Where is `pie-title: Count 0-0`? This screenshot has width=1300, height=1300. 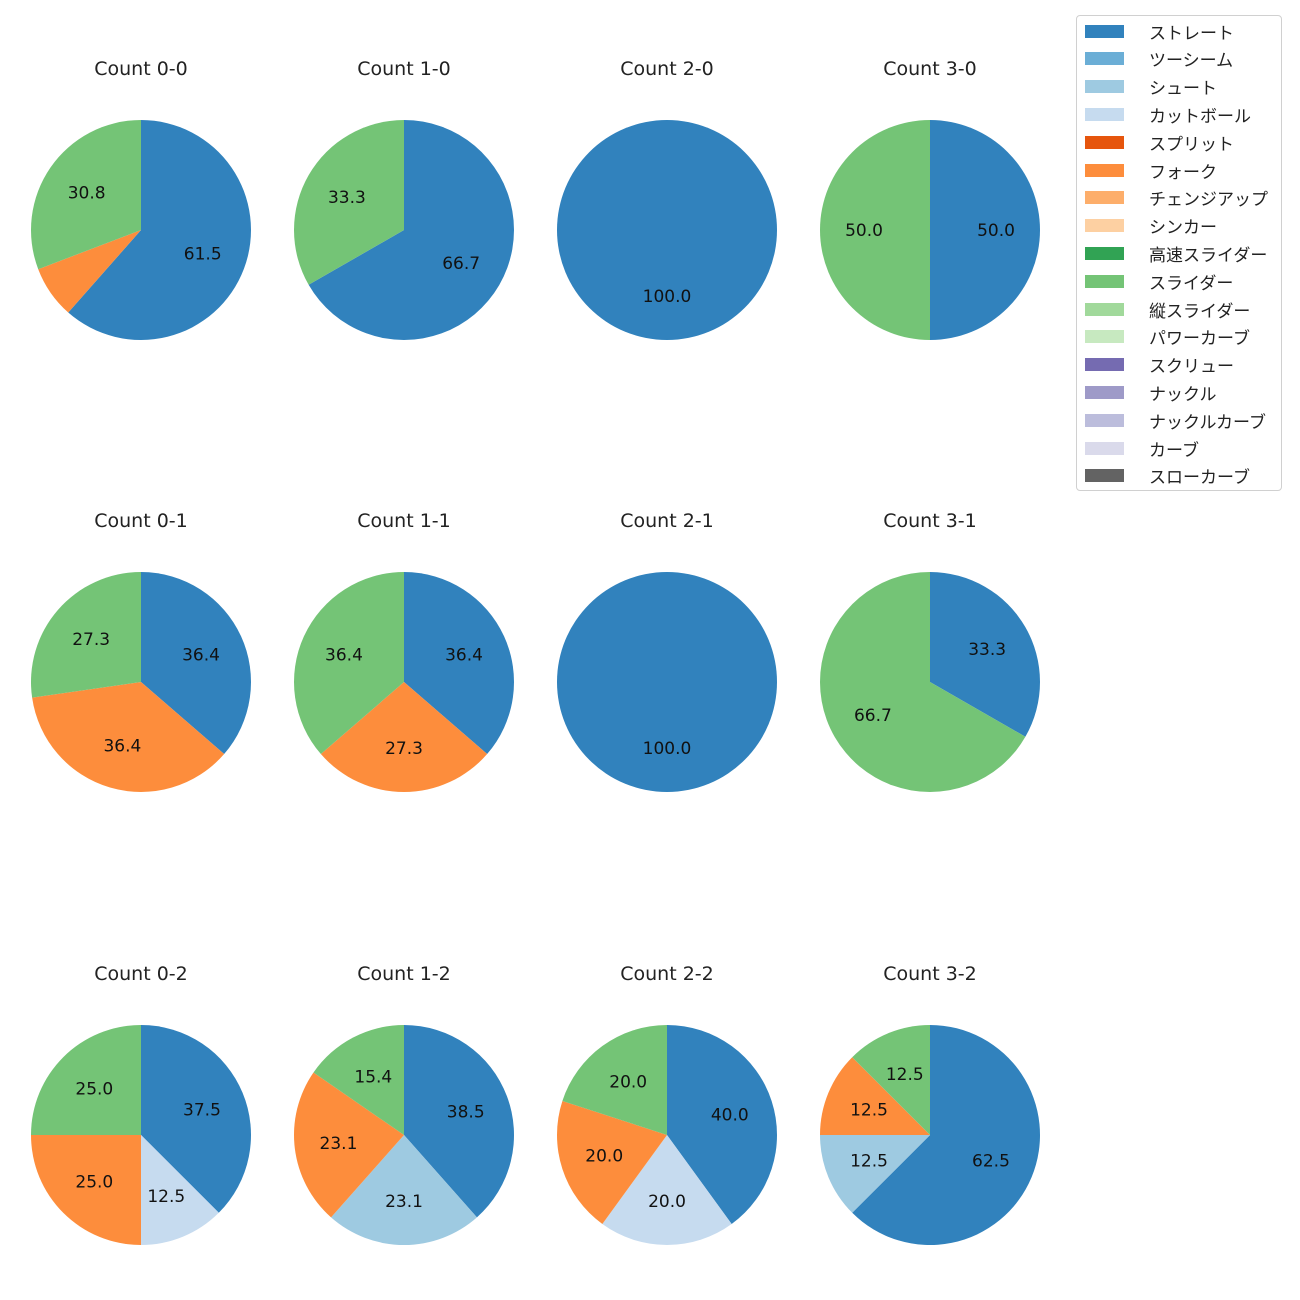 pie-title: Count 0-0 is located at coordinates (141, 69).